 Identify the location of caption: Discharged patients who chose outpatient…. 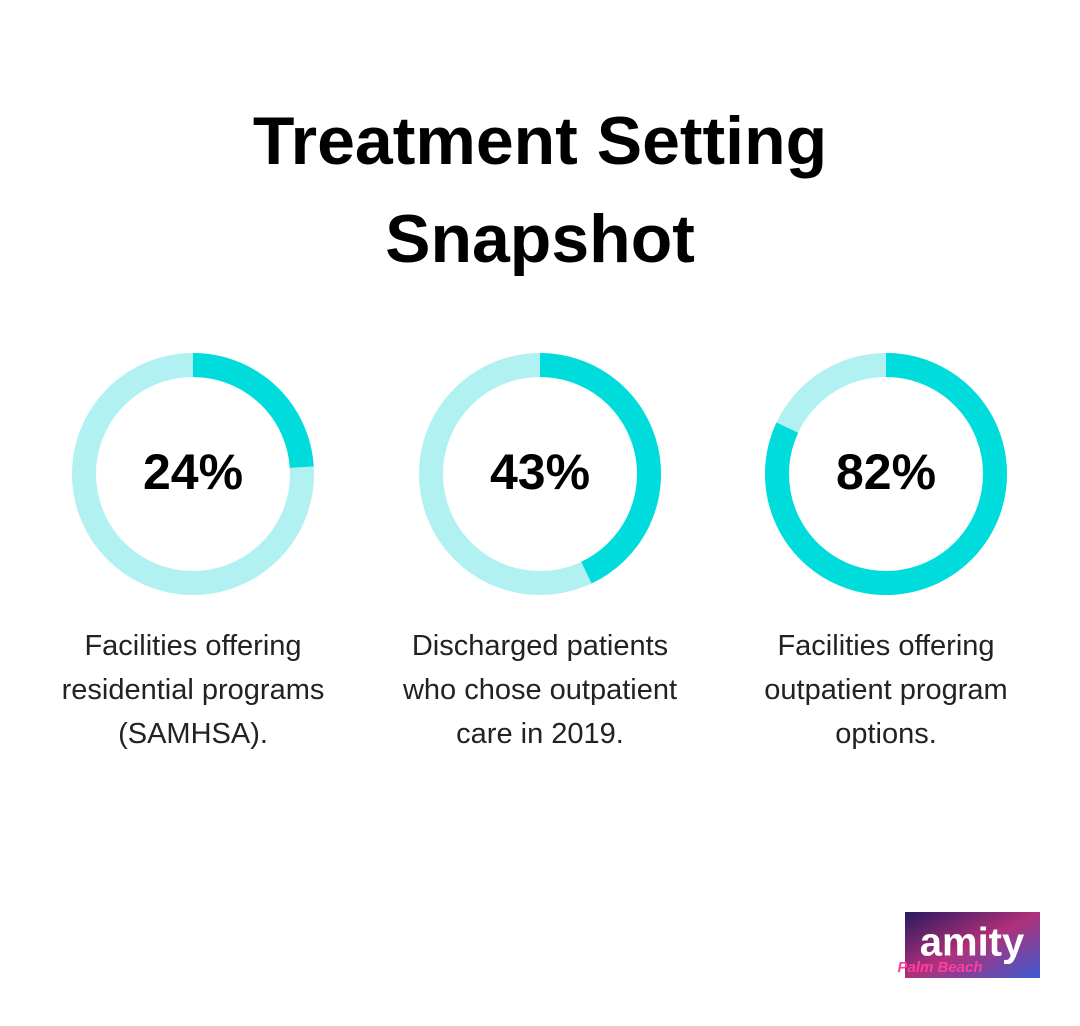
(540, 690).